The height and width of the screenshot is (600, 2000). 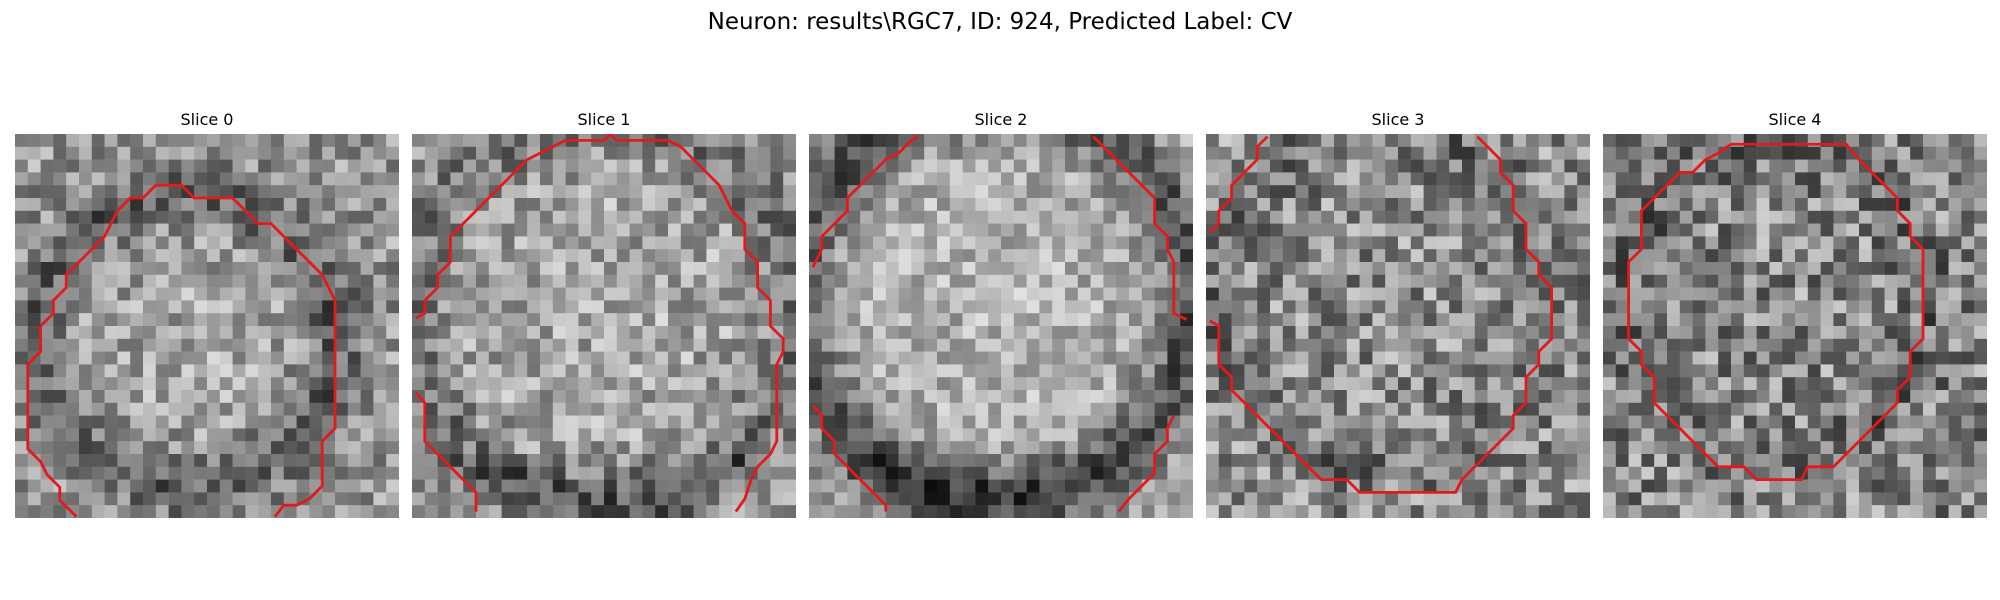 What do you see at coordinates (604, 120) in the screenshot?
I see `slice-title: Slice 1` at bounding box center [604, 120].